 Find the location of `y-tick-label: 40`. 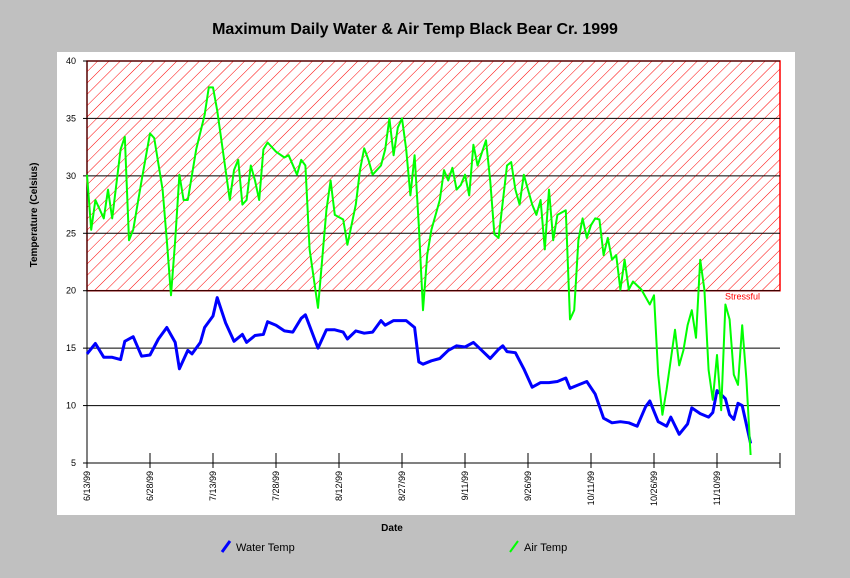

y-tick-label: 40 is located at coordinates (71, 61).